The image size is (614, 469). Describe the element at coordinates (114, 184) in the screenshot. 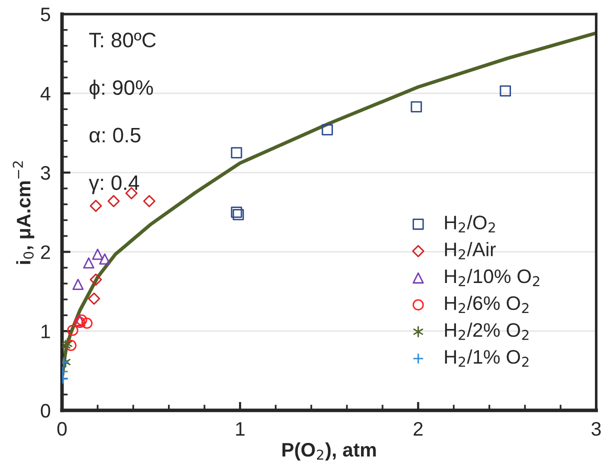

I see `annotation: γ: 0.4` at that location.